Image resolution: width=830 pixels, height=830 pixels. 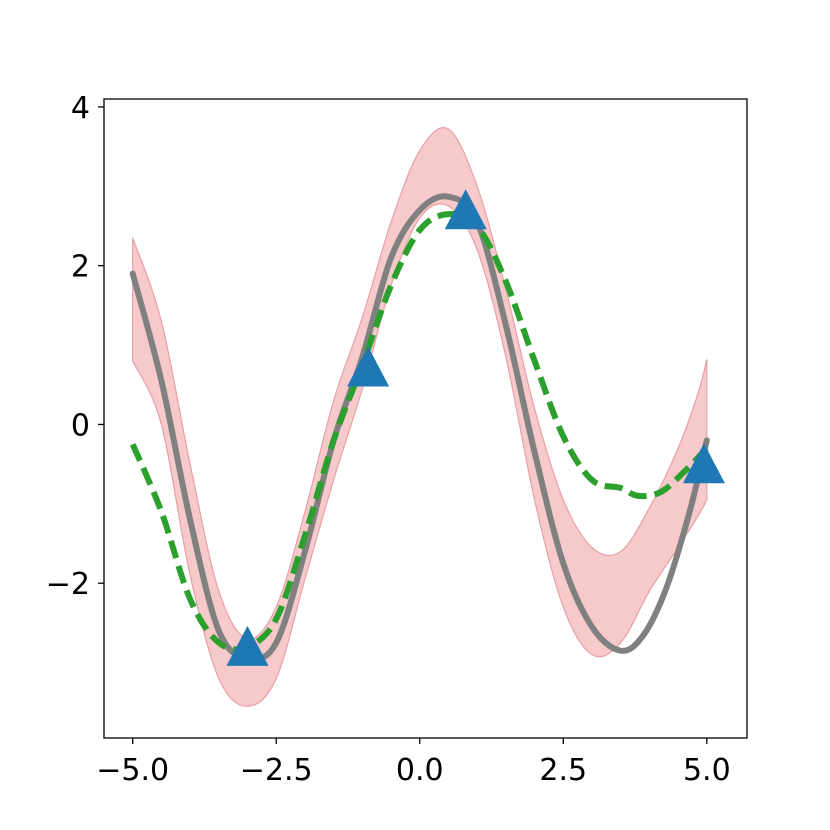 What do you see at coordinates (707, 770) in the screenshot?
I see `x-tick-label: 5.0` at bounding box center [707, 770].